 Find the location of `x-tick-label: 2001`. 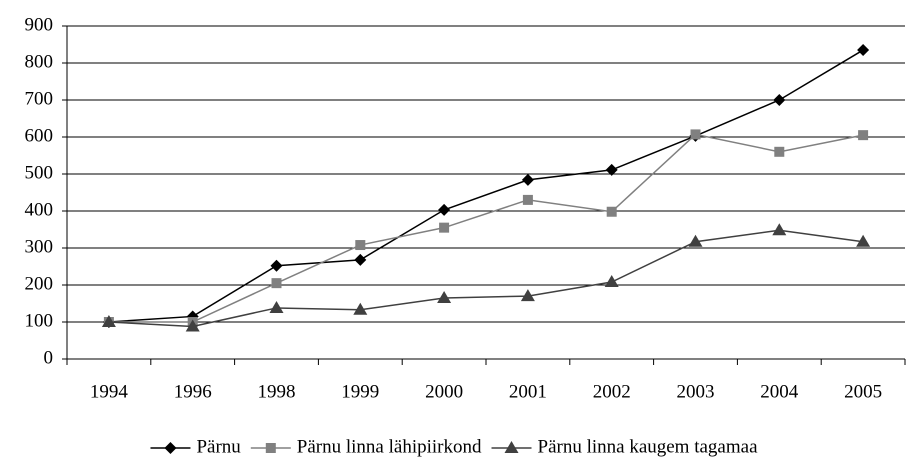

x-tick-label: 2001 is located at coordinates (528, 391).